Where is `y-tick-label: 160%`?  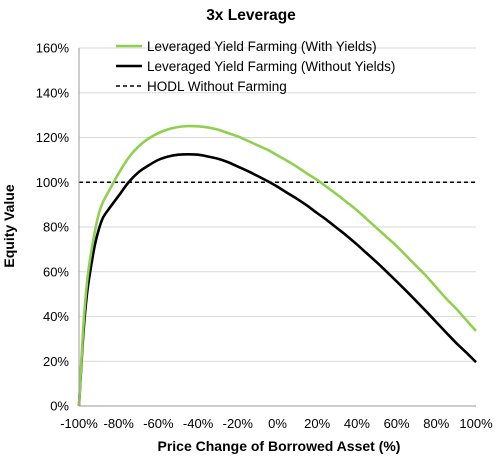 y-tick-label: 160% is located at coordinates (53, 48).